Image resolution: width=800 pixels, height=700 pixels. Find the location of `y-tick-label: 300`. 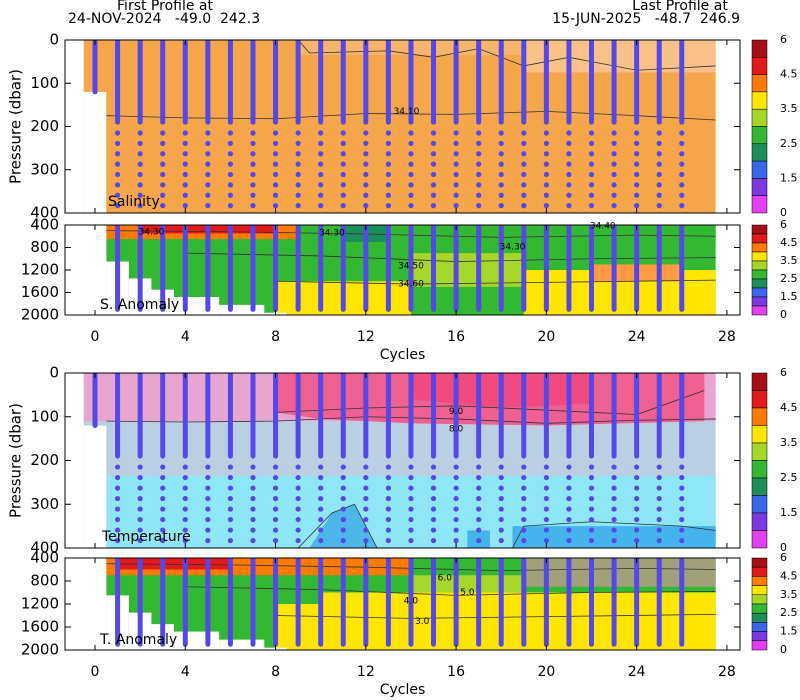

y-tick-label: 300 is located at coordinates (44, 504).